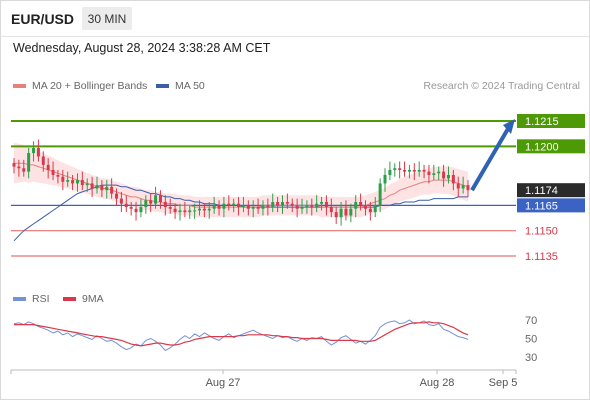 This screenshot has width=590, height=400. Describe the element at coordinates (541, 257) in the screenshot. I see `level-label: 1.1135` at that location.